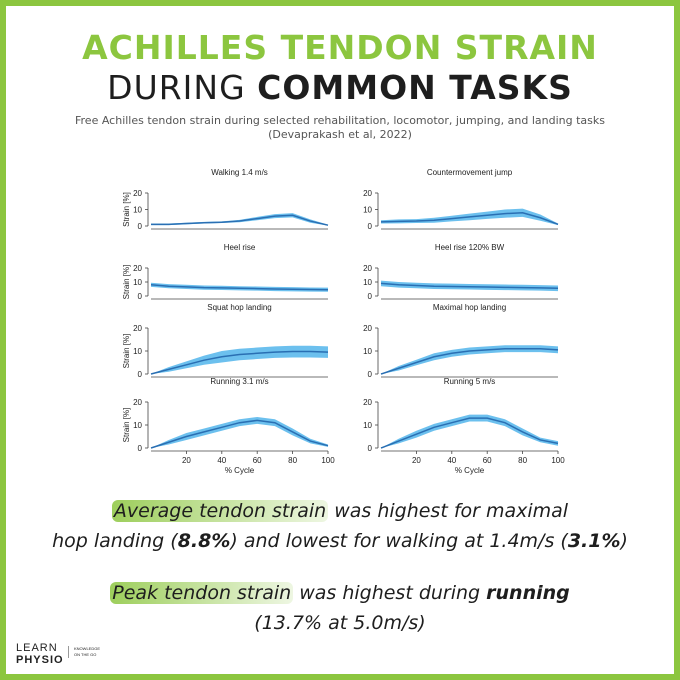  I want to click on panel-title: Heel rise, so click(240, 247).